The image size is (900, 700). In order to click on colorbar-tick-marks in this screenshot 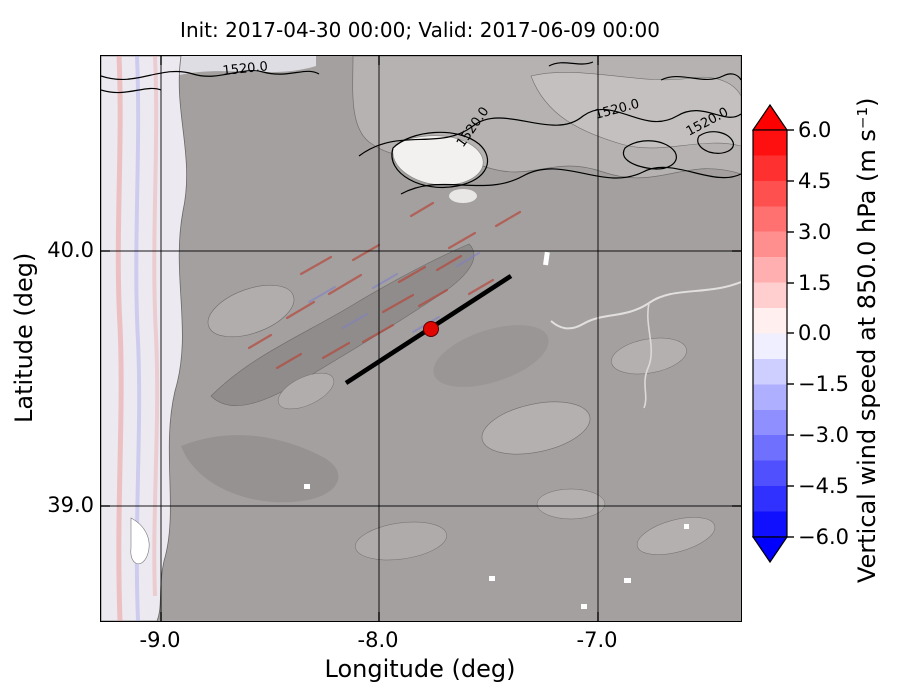, I will do `click(790, 333)`.